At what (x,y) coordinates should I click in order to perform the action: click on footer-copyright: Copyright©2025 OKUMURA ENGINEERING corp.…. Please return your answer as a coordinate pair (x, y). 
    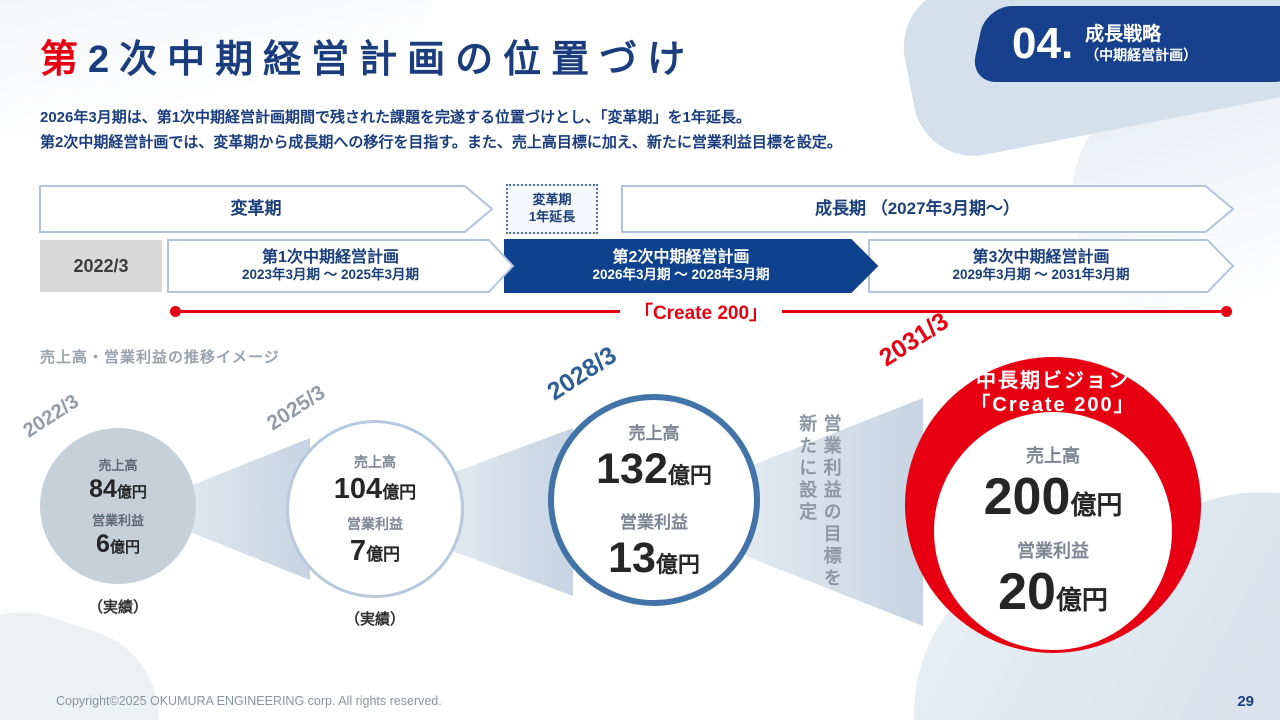
    Looking at the image, I should click on (249, 701).